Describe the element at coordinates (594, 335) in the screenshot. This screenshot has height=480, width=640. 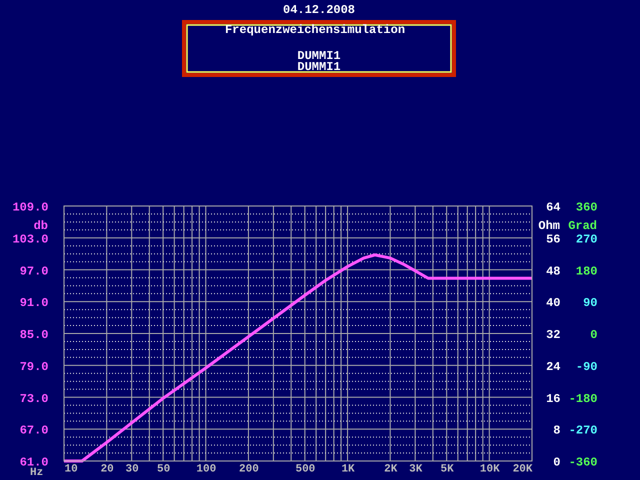
I see `y3-tick-label: 0` at that location.